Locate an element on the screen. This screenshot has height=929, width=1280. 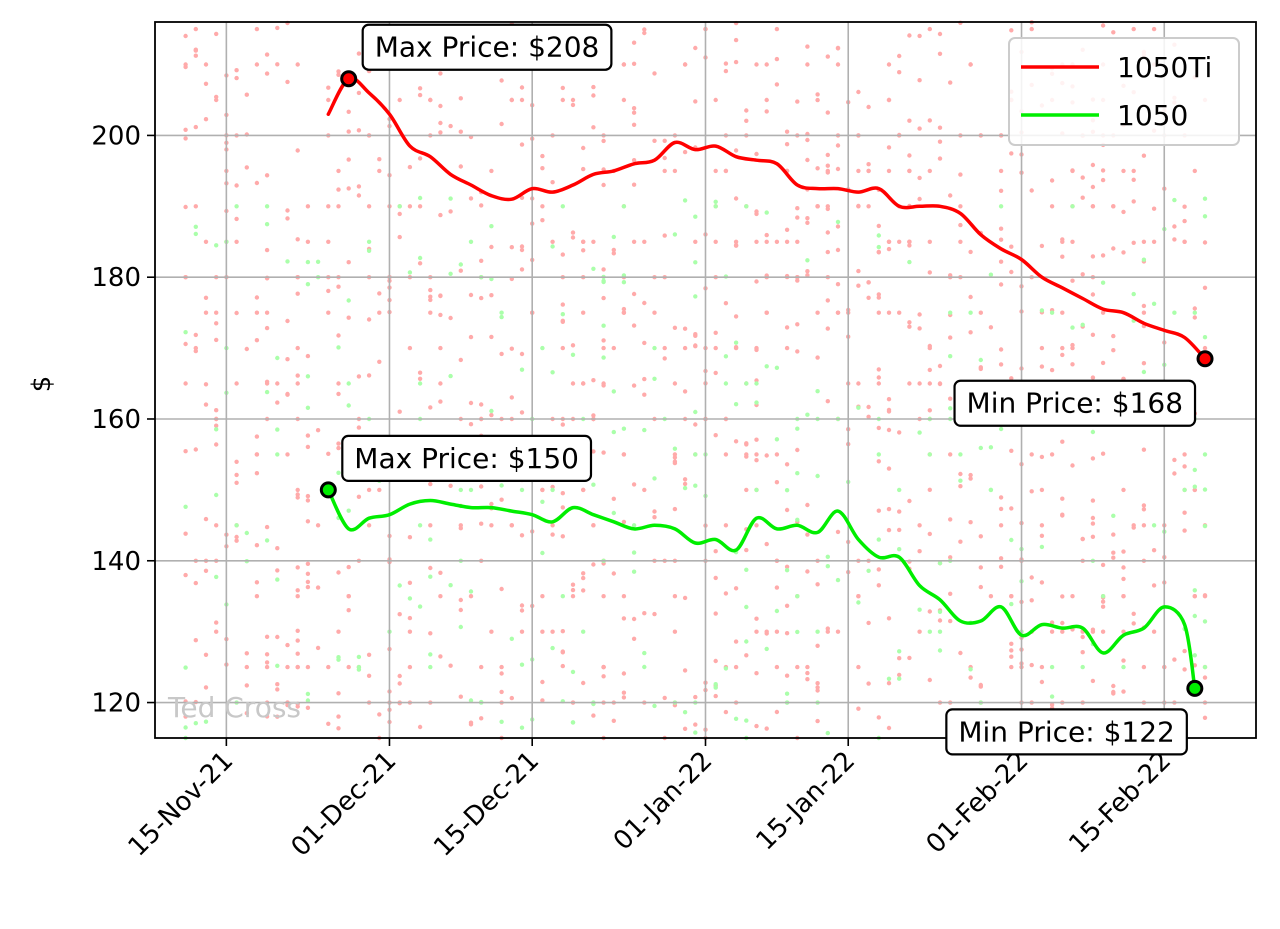
y-axis-label: $ is located at coordinates (42, 384).